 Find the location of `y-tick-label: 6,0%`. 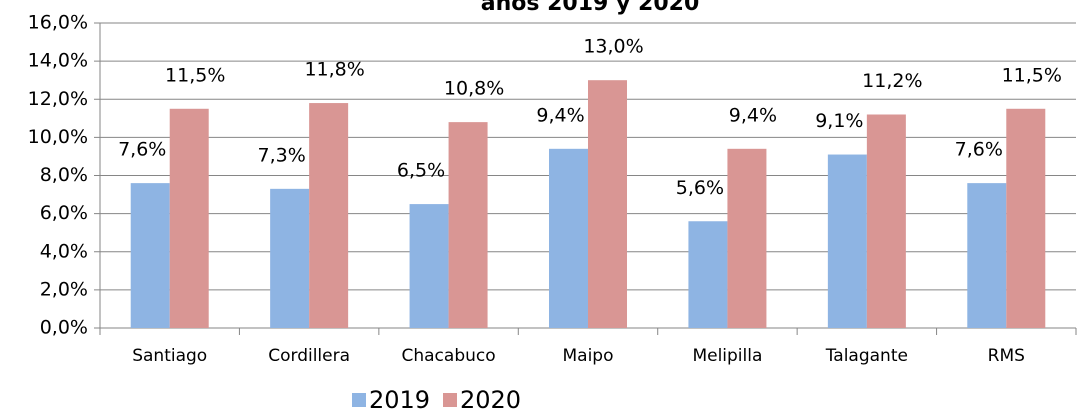

y-tick-label: 6,0% is located at coordinates (64, 213).